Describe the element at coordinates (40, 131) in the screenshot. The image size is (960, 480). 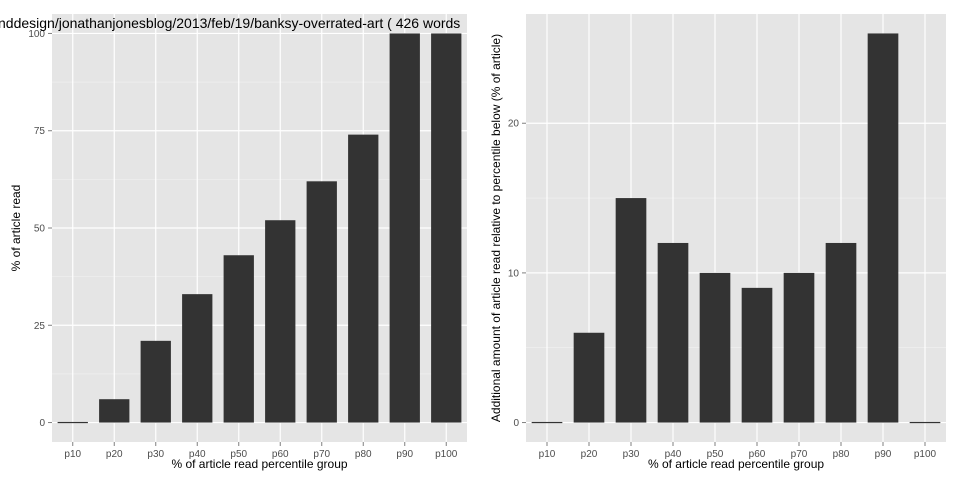
I see `y-tick-label: 75` at that location.